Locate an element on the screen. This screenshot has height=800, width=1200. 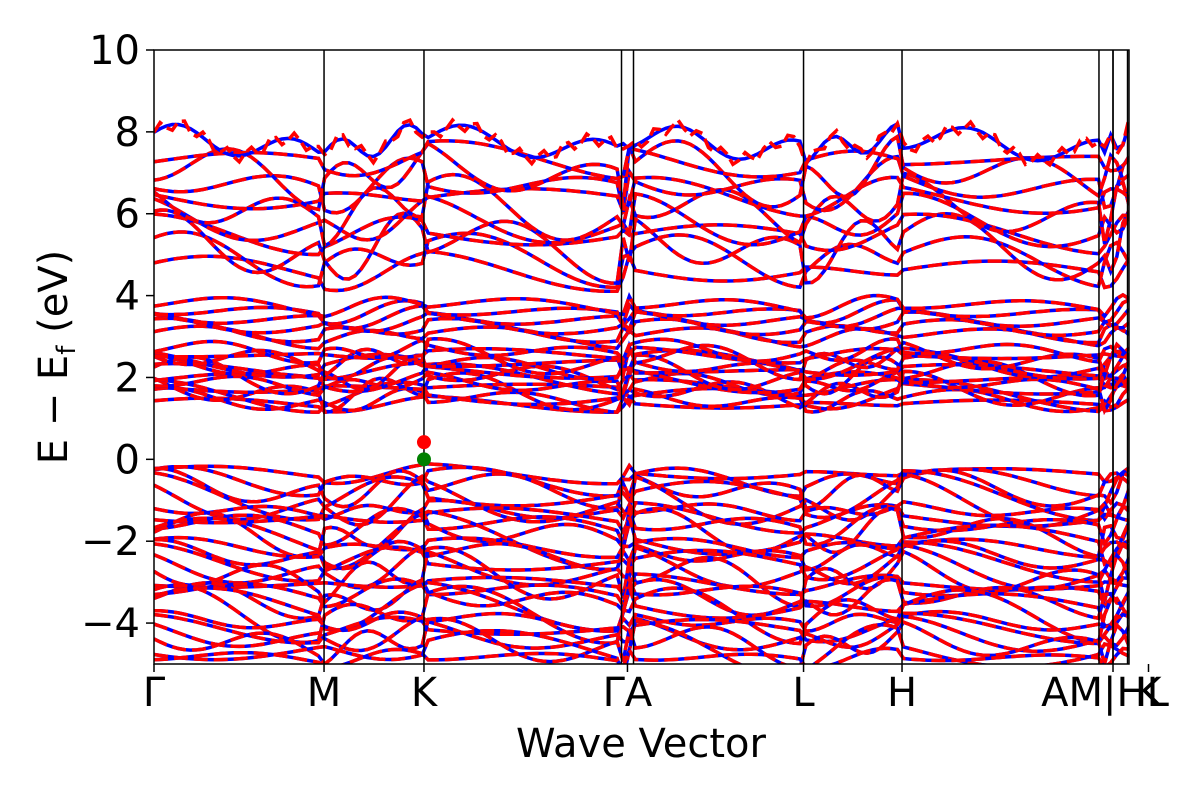
y-tick-label: −2 is located at coordinates (110, 542).